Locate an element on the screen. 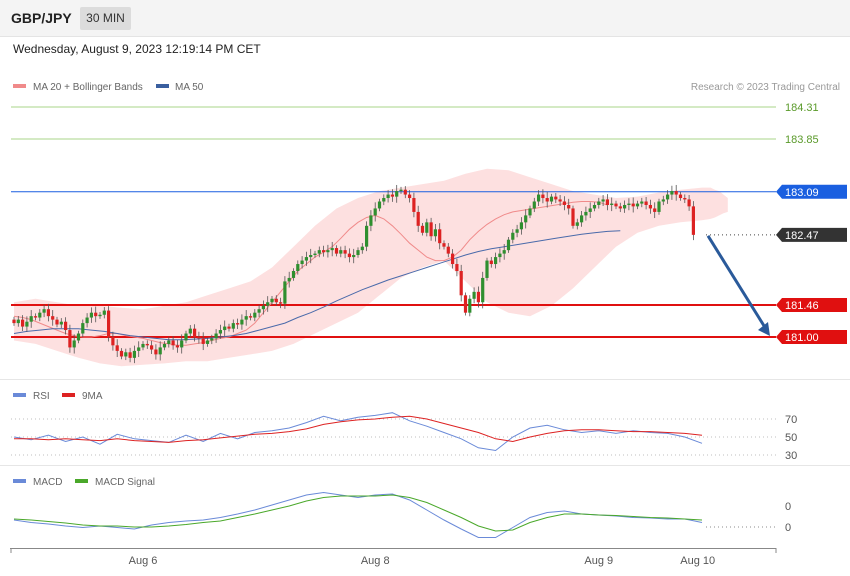 This screenshot has height=576, width=850. forecast-arrow is located at coordinates (738, 285).